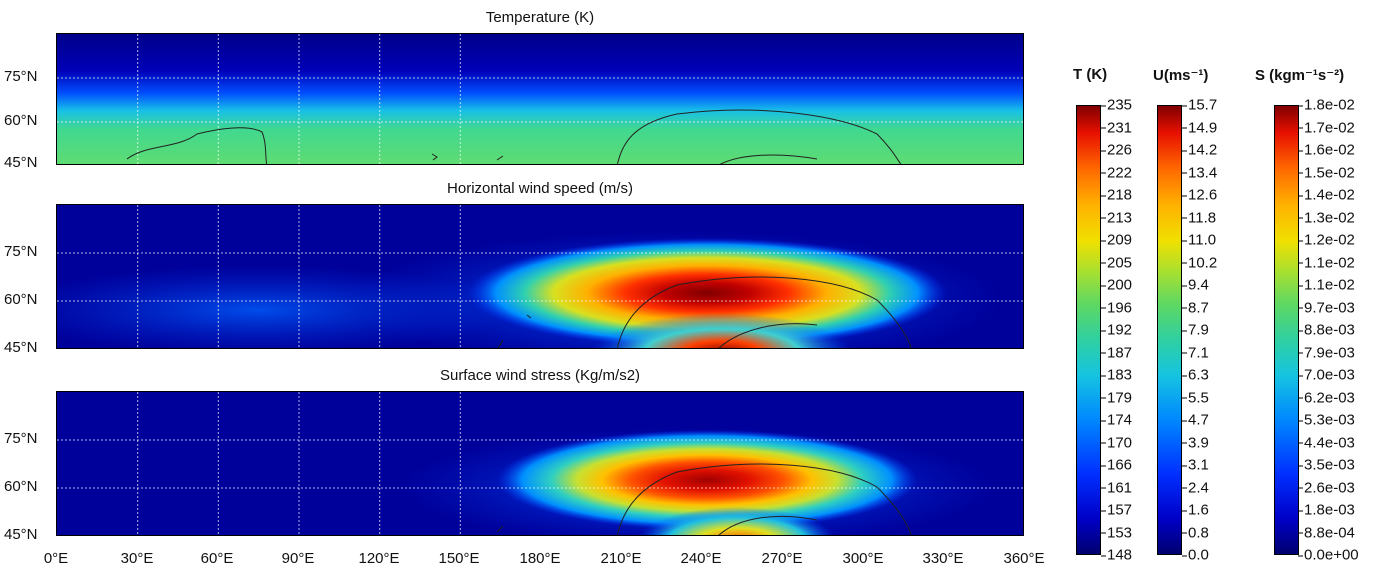 This screenshot has height=568, width=1373. I want to click on colorbar-tick: 4.4e-03, so click(1326, 442).